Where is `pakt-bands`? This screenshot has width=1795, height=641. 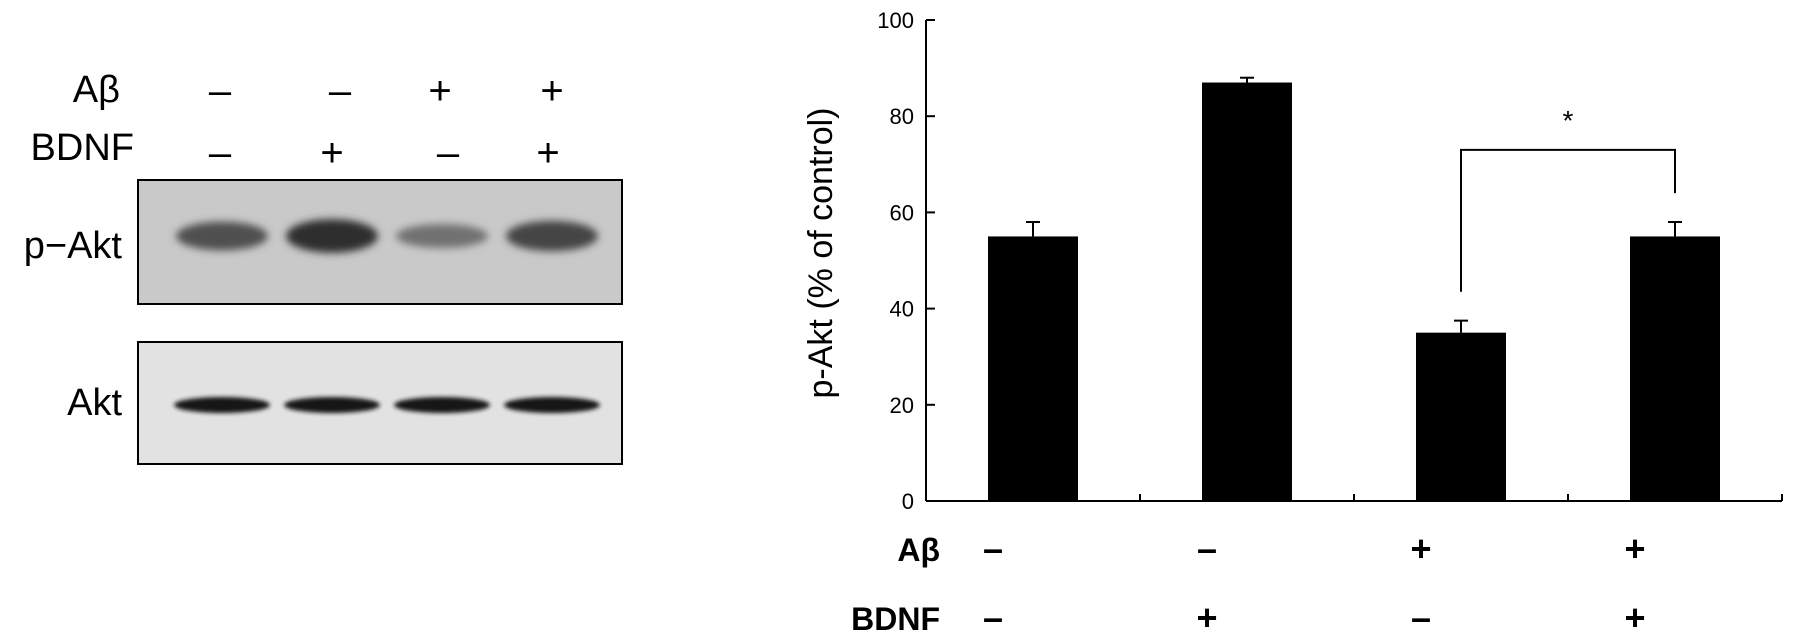
pakt-bands is located at coordinates (387, 236).